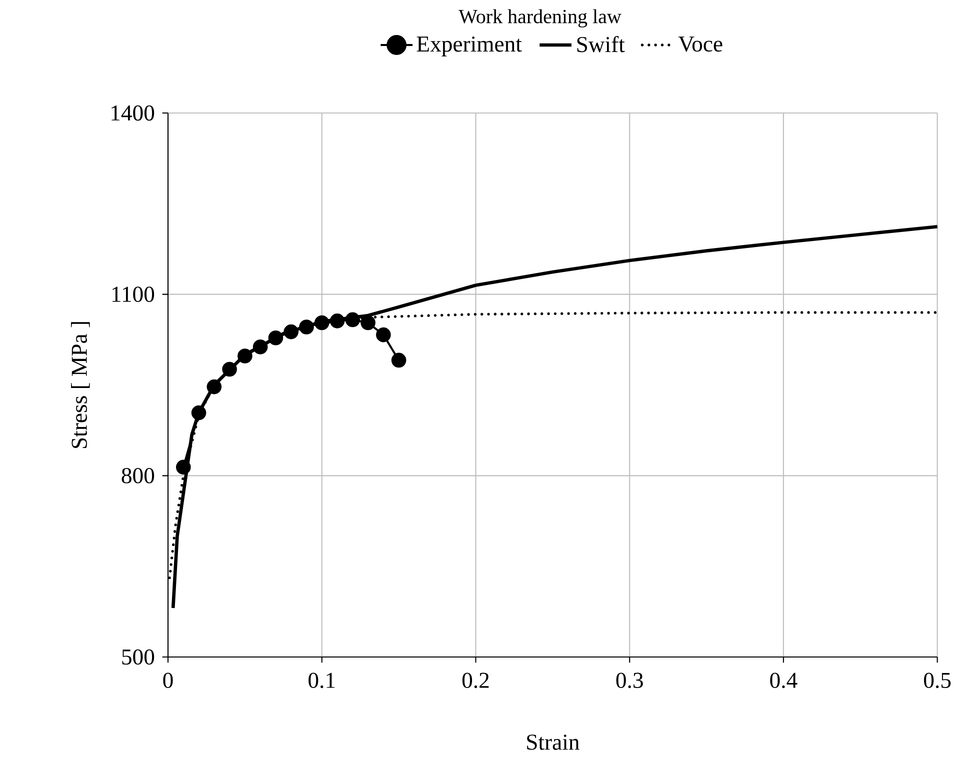 This screenshot has width=960, height=781. What do you see at coordinates (469, 46) in the screenshot?
I see `legend-label: Experiment` at bounding box center [469, 46].